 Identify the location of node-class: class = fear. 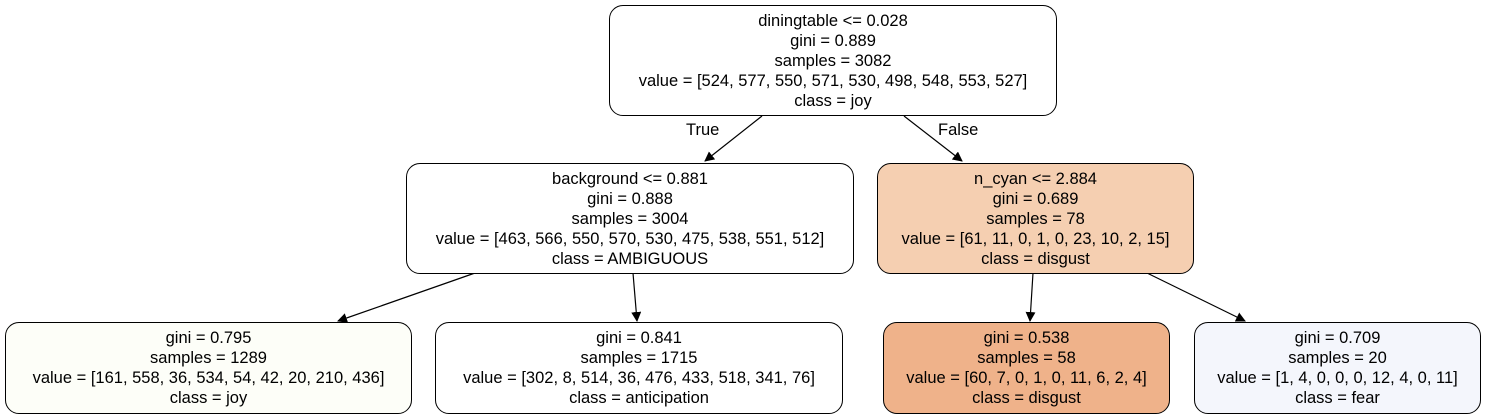
(1337, 398).